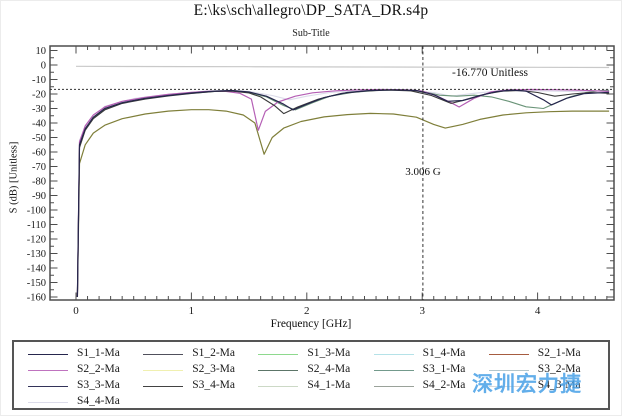  Describe the element at coordinates (311, 33) in the screenshot. I see `plot-subtitle: Sub-Title` at that location.